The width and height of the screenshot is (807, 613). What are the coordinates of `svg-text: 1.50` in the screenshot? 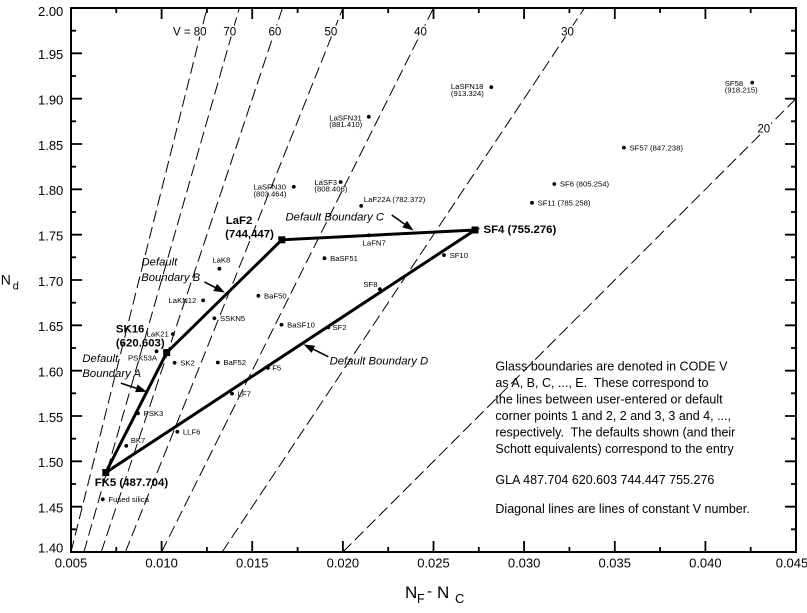 It's located at (50, 462).